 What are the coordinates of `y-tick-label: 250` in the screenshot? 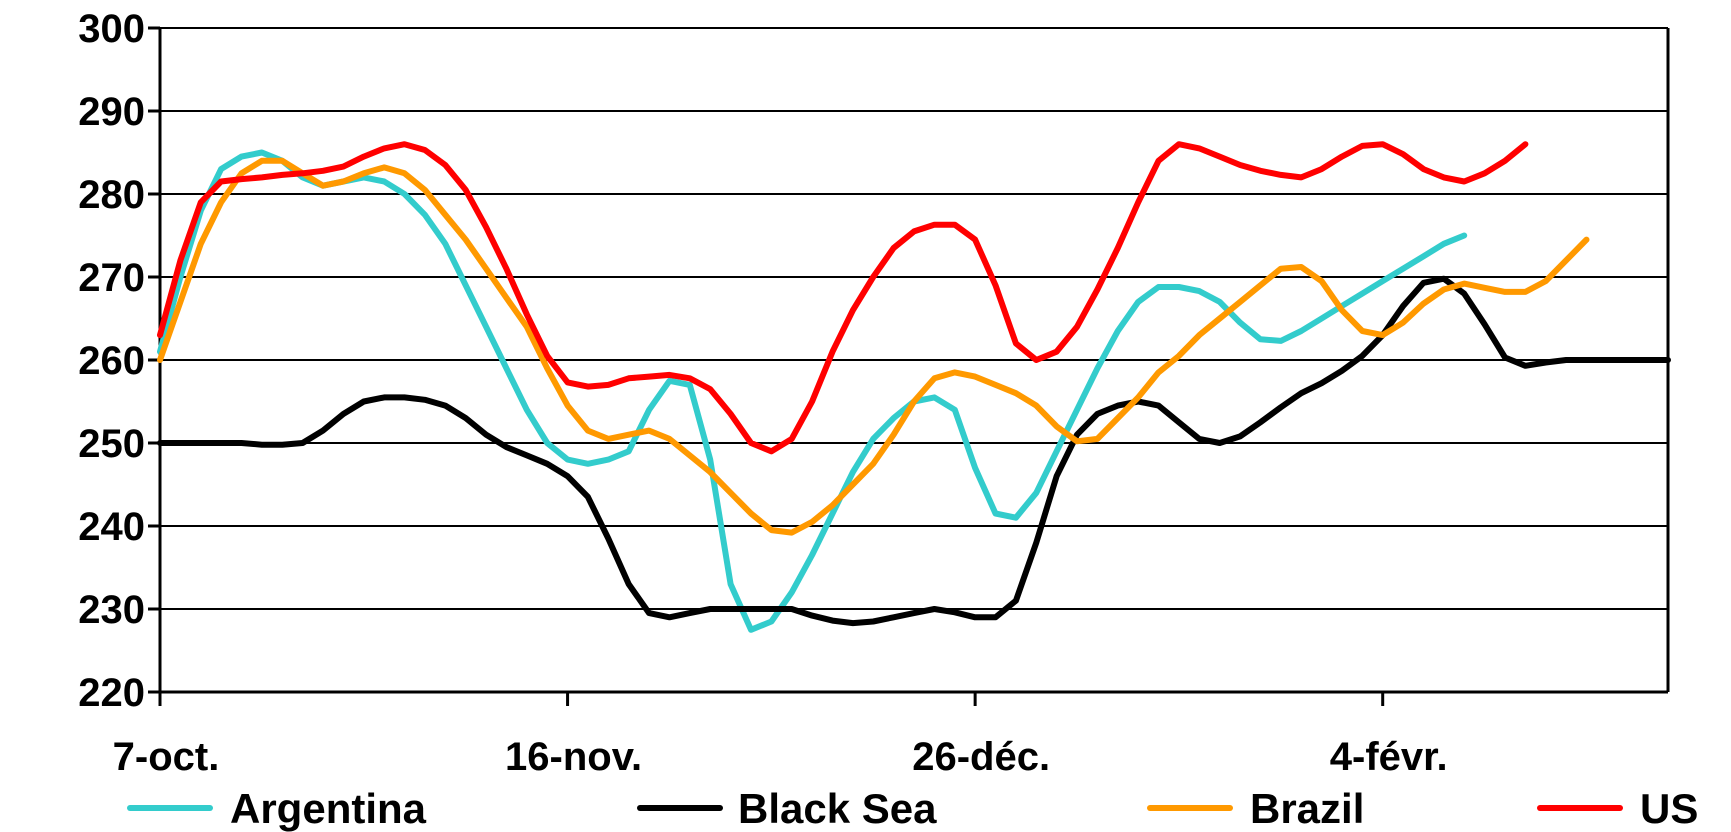 It's located at (111, 444).